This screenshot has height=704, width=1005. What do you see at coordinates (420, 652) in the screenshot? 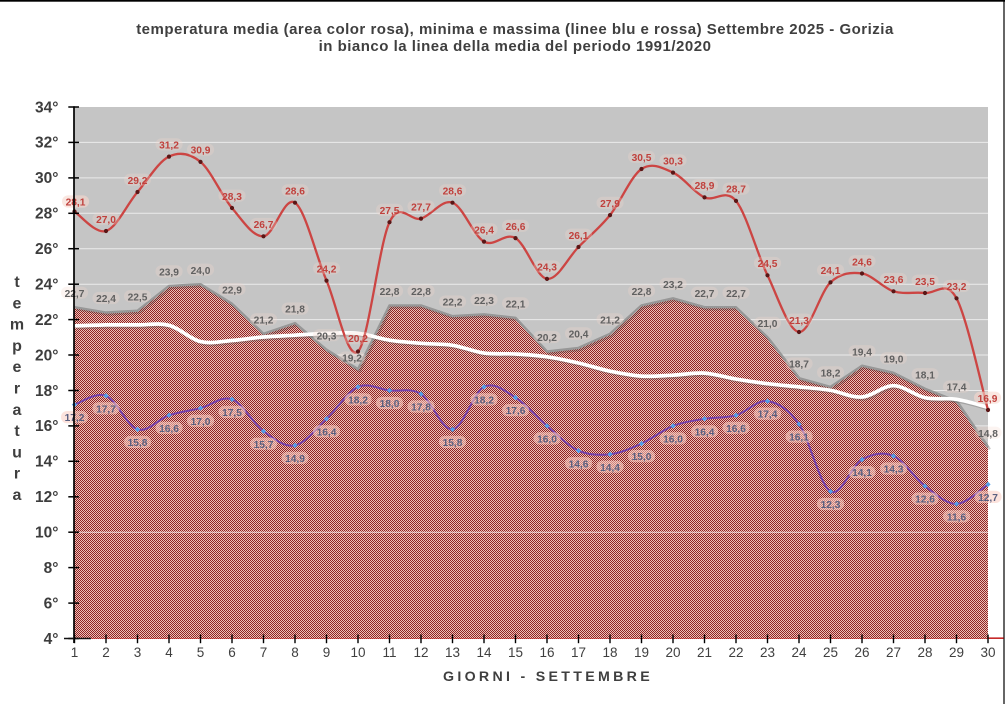
I see `svg-text: 12` at bounding box center [420, 652].